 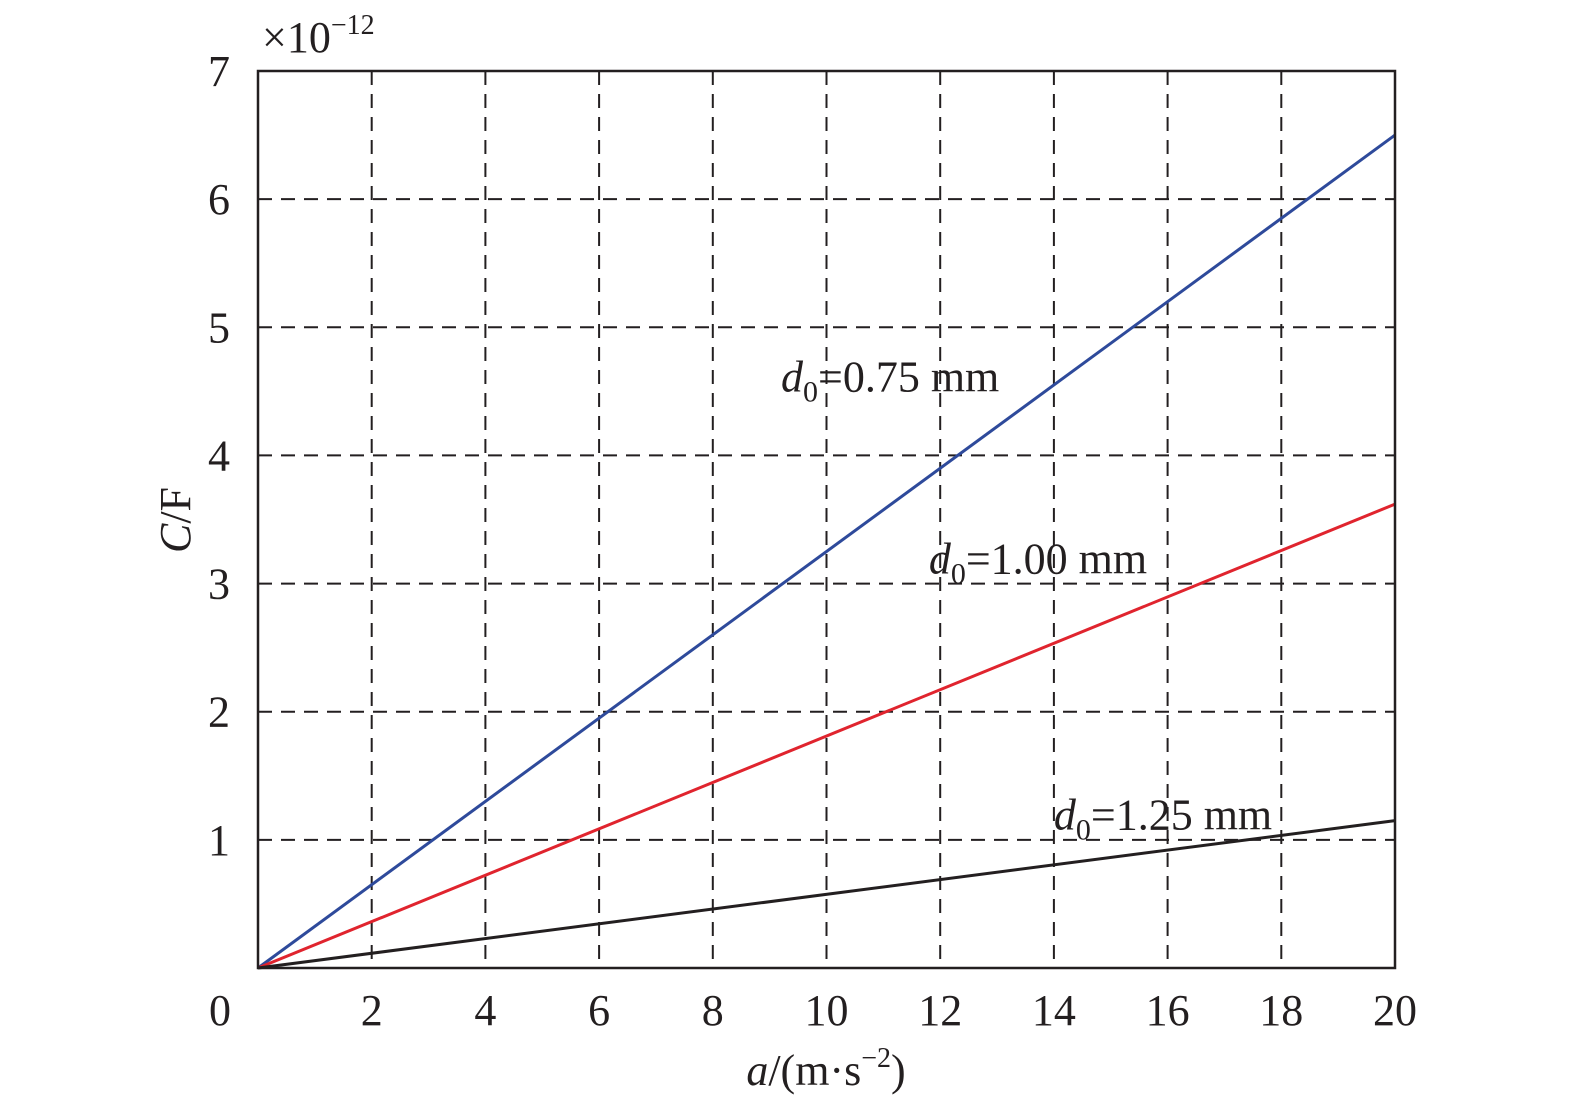 What do you see at coordinates (219, 71) in the screenshot?
I see `y-tick-label-7: 7` at bounding box center [219, 71].